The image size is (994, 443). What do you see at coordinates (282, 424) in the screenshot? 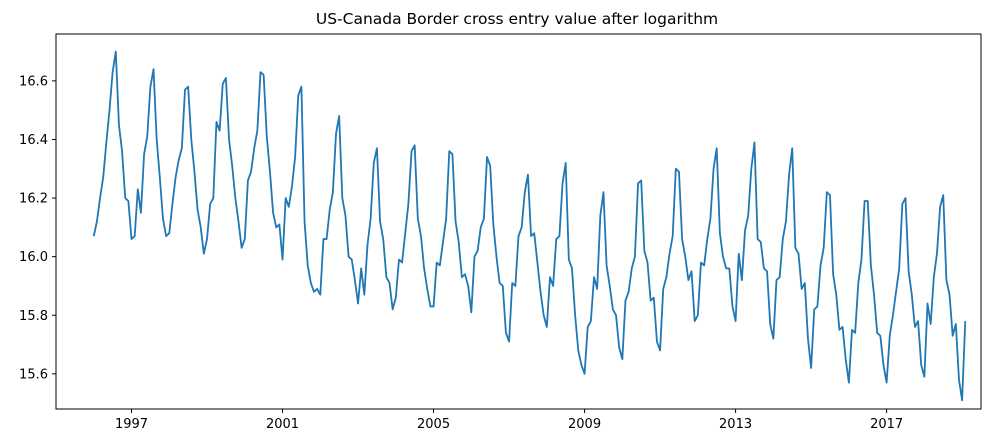
I see `x-tick-label: 2001` at bounding box center [282, 424].